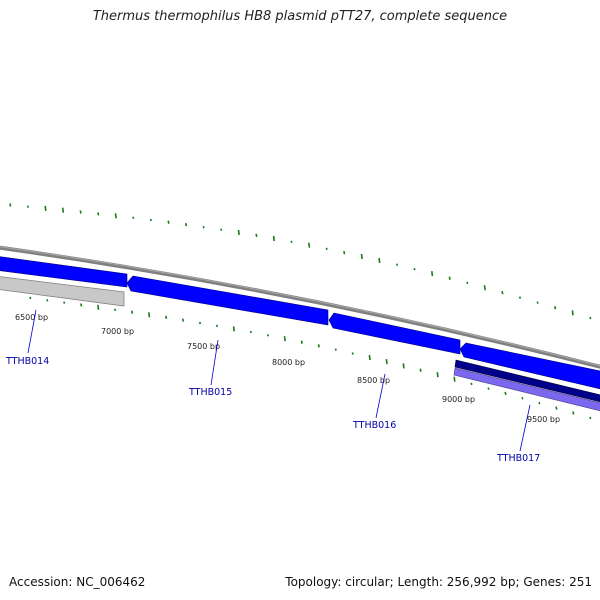  What do you see at coordinates (77, 582) in the screenshot?
I see `accession-text: Accession: NC_006462` at bounding box center [77, 582].